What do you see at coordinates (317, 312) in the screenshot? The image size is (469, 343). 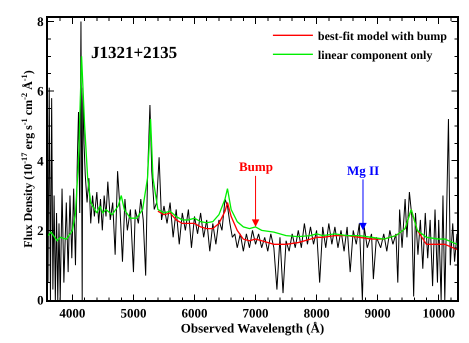 I see `x-tick-label: 8000` at bounding box center [317, 312].